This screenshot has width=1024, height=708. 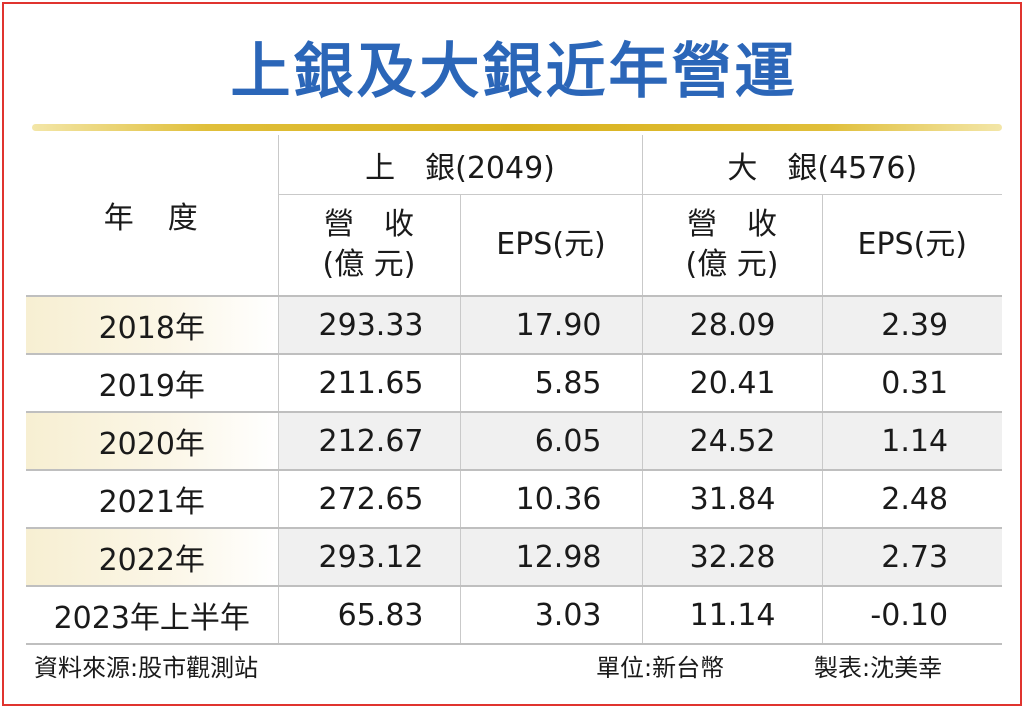 I want to click on header-b-revenue-line1: 營 收, so click(x=732, y=224).